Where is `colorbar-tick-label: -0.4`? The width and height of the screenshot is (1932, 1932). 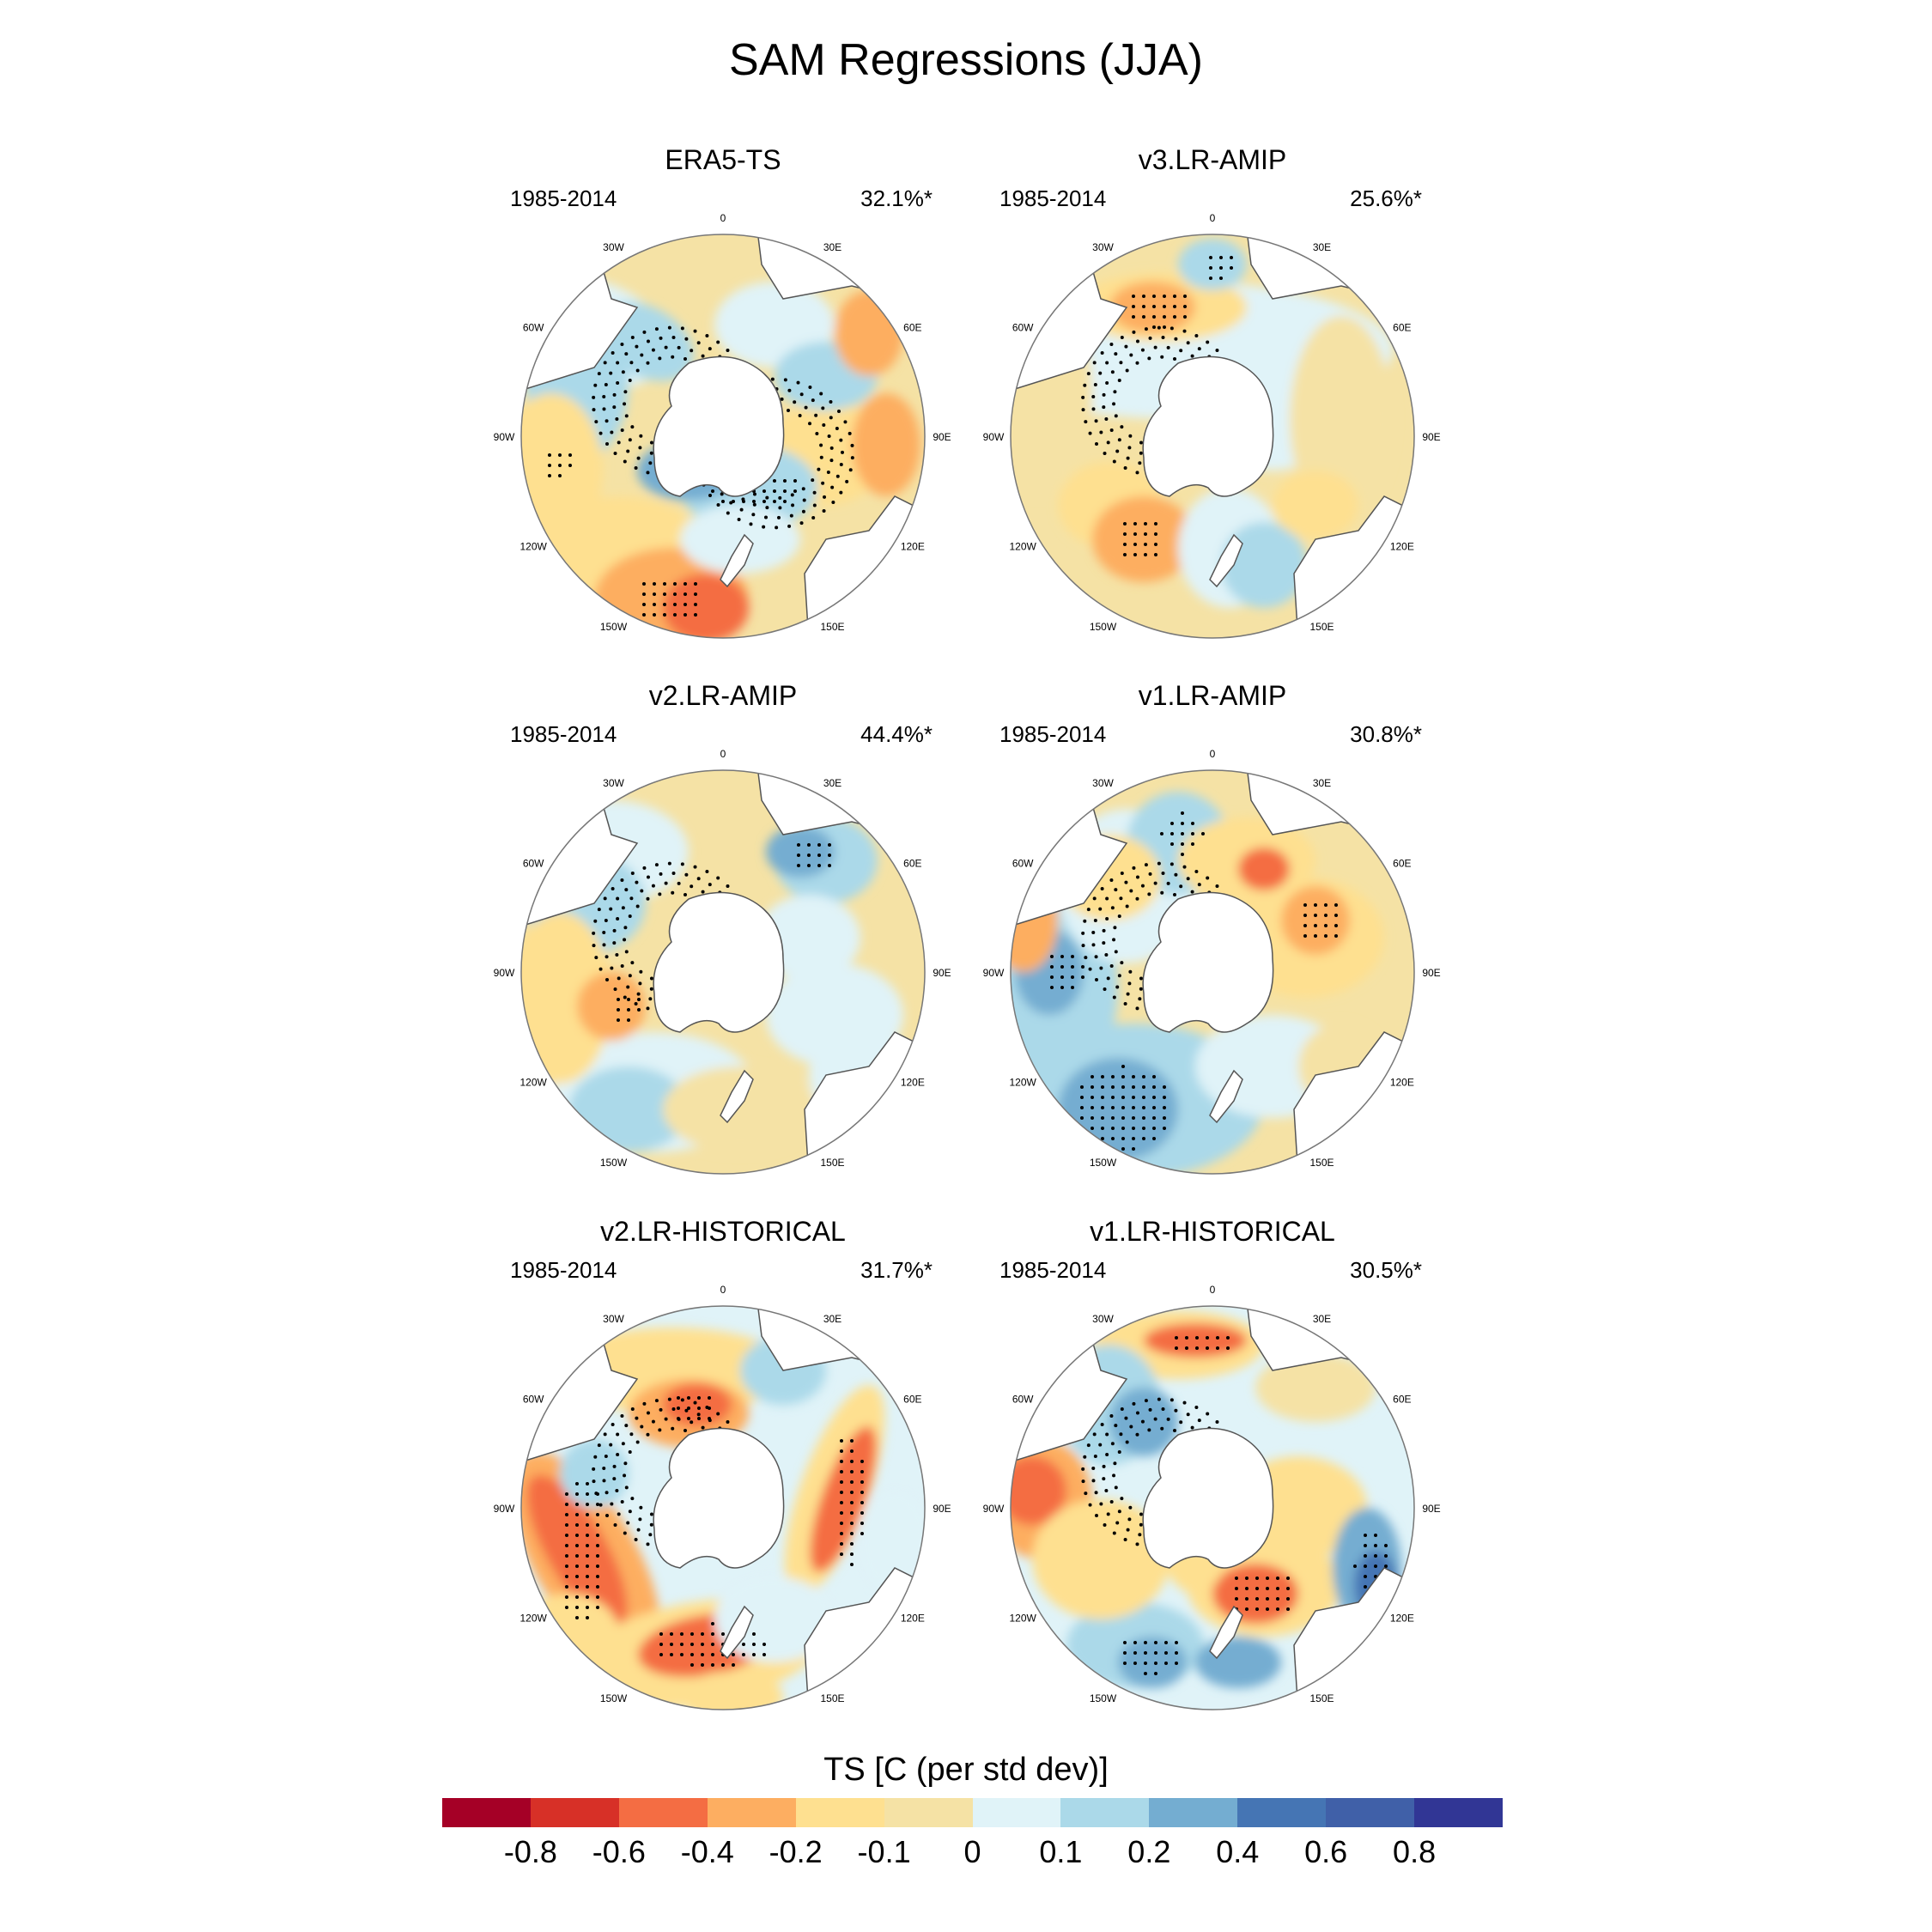
colorbar-tick-label: -0.4 is located at coordinates (707, 1851).